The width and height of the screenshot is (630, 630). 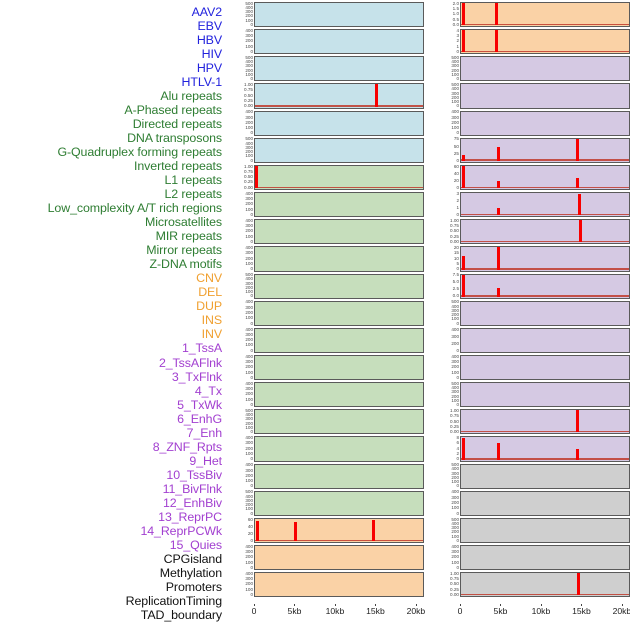 What do you see at coordinates (241, 530) in the screenshot?
I see `panel-y-axis: 0 20 40 60` at bounding box center [241, 530].